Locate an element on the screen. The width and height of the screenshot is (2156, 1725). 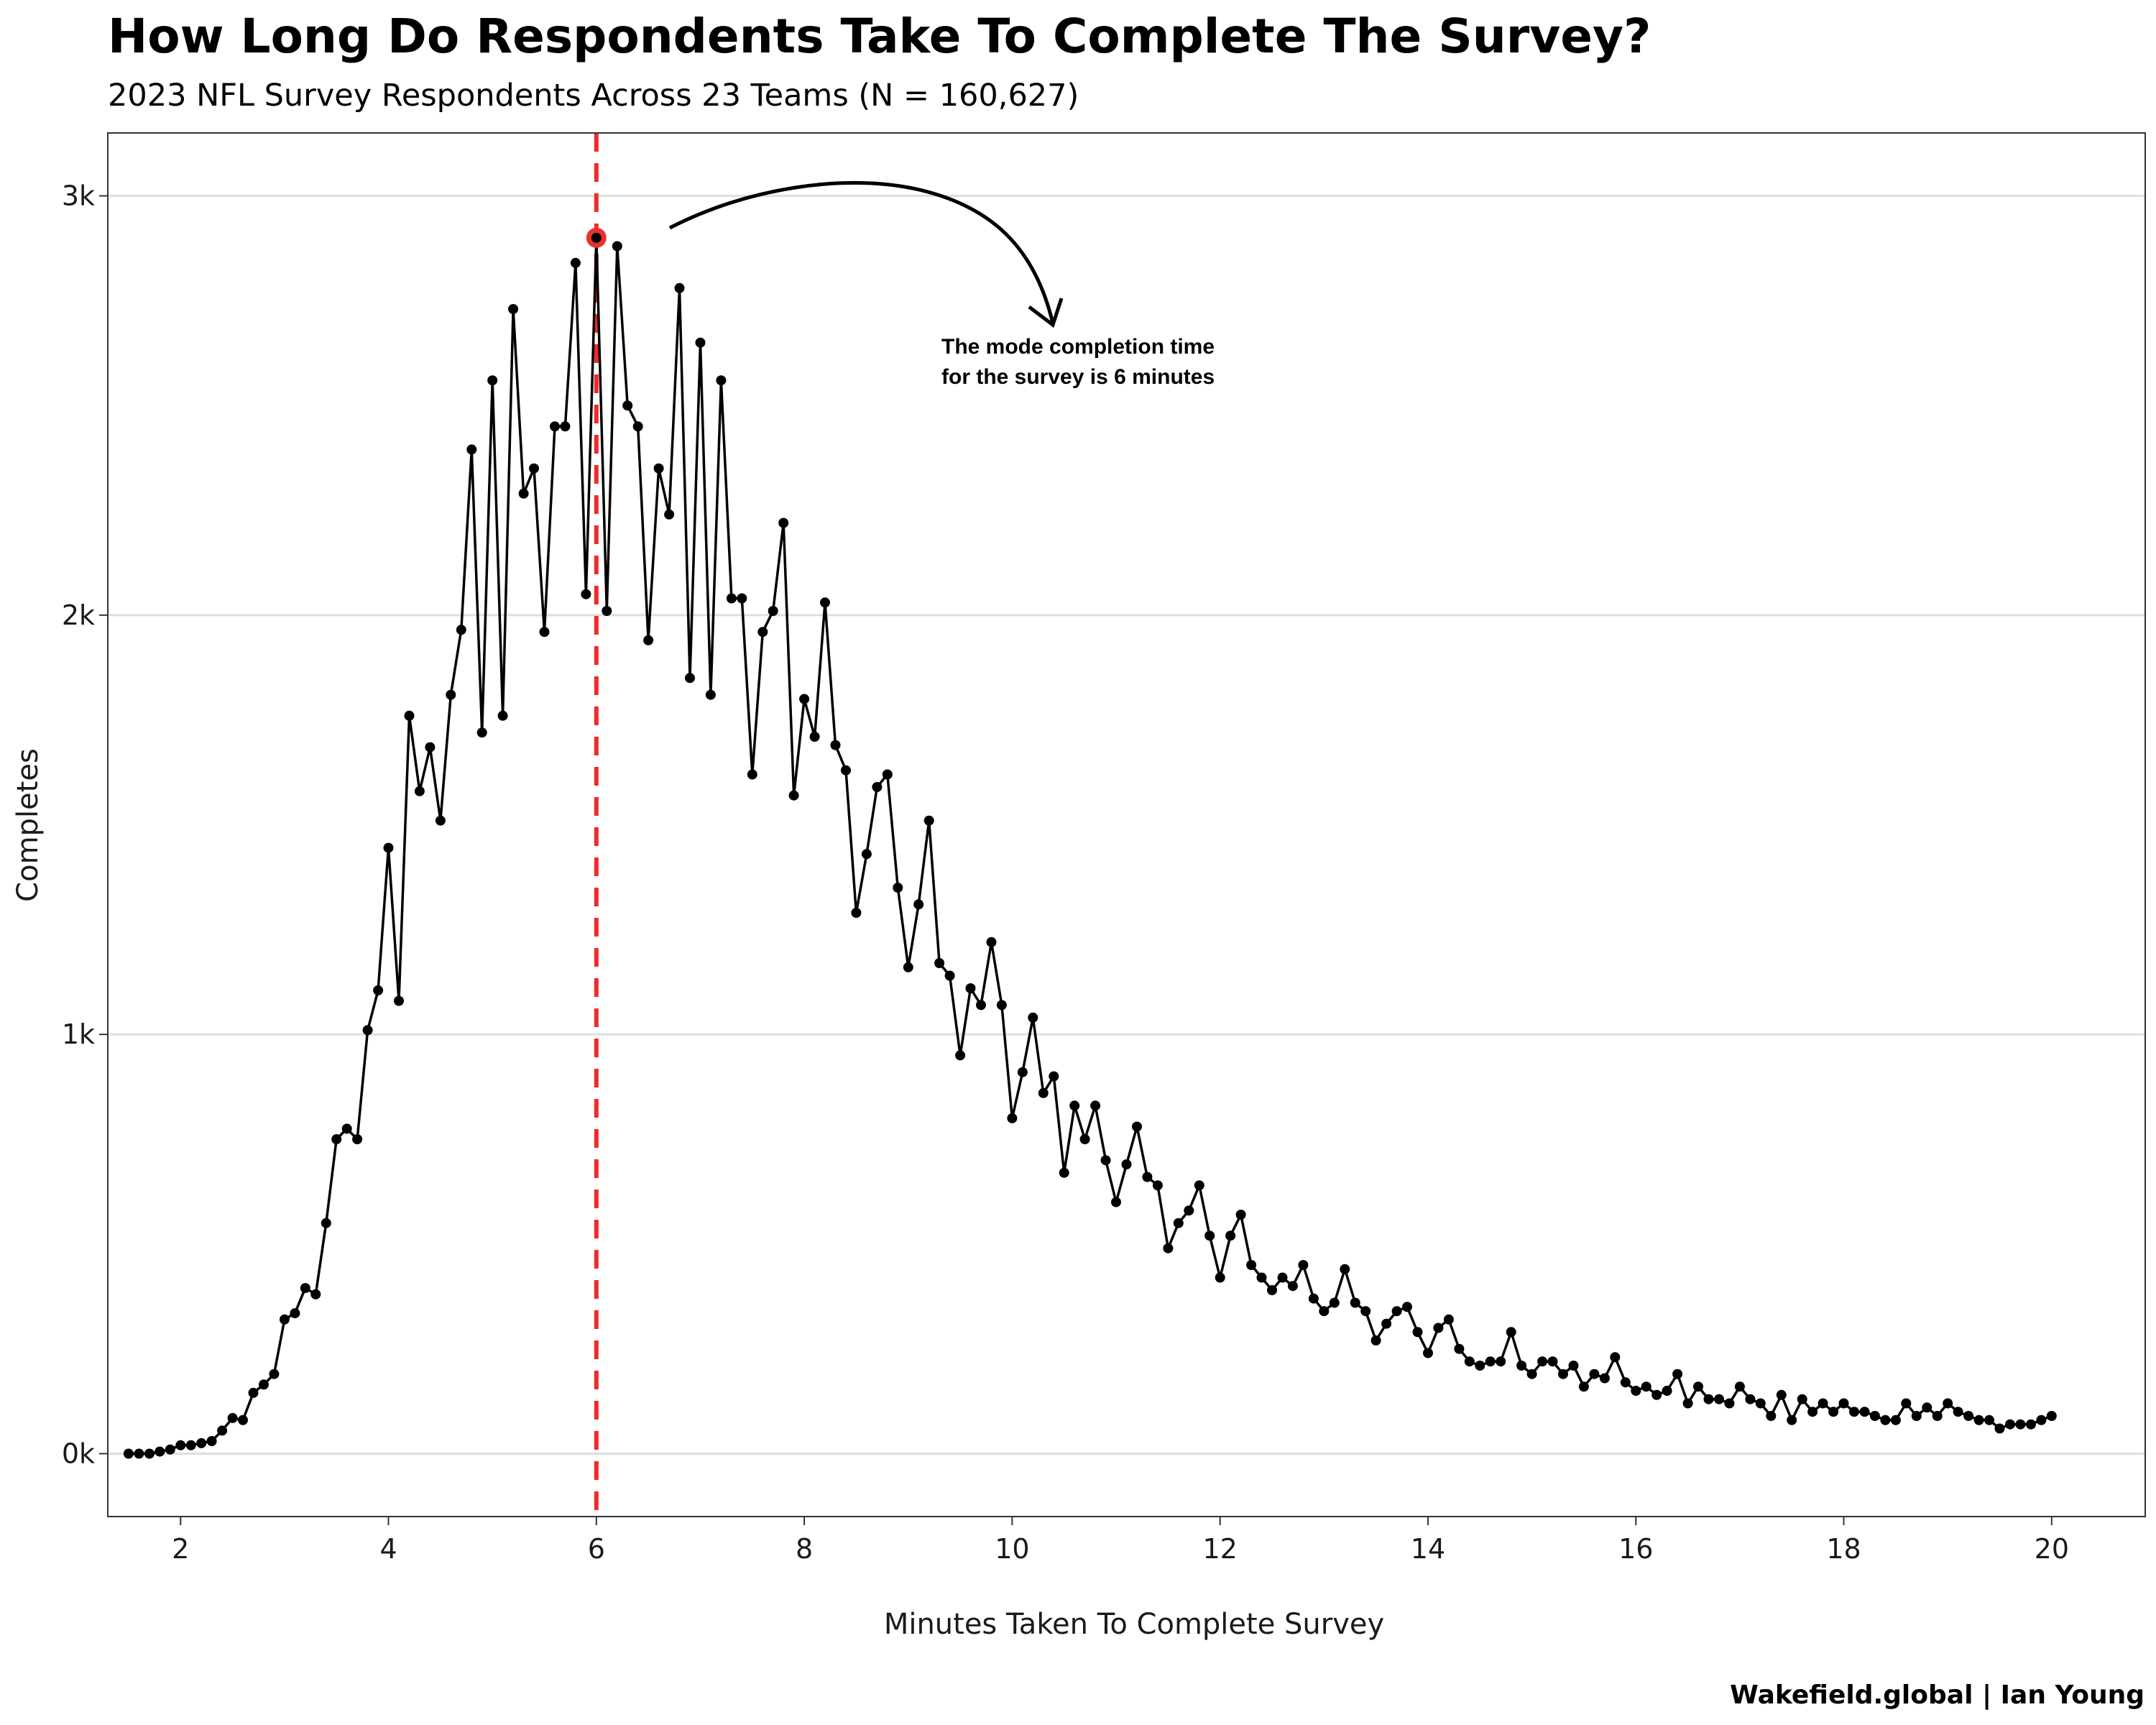
x-tick-label: 12 is located at coordinates (1219, 1549).